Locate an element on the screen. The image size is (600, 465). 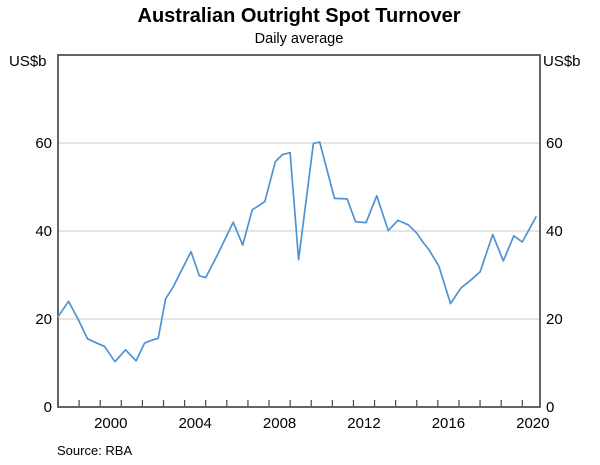
chart-subtitle: Daily average is located at coordinates (299, 39).